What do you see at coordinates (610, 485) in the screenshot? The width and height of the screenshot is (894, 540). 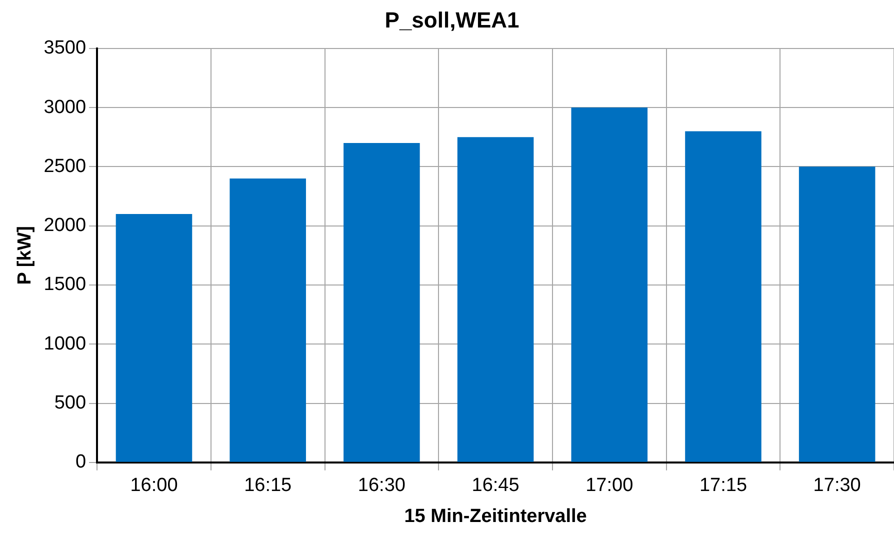 I see `x-tick-label: 17:00` at bounding box center [610, 485].